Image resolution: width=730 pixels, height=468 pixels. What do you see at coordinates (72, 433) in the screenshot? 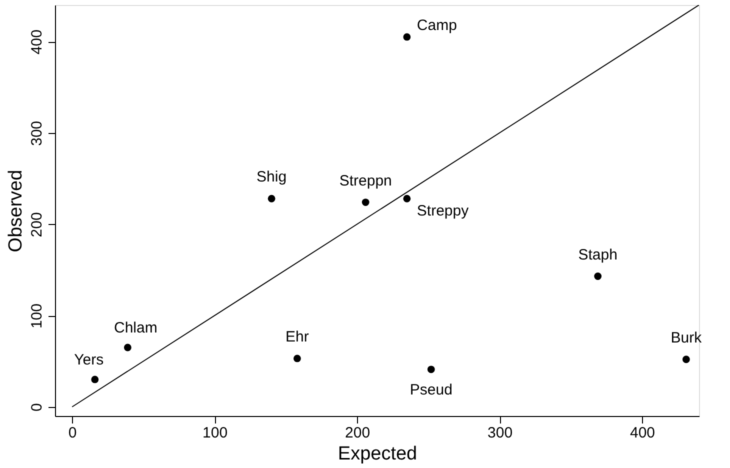
I see `x-tick-label: 0` at bounding box center [72, 433].